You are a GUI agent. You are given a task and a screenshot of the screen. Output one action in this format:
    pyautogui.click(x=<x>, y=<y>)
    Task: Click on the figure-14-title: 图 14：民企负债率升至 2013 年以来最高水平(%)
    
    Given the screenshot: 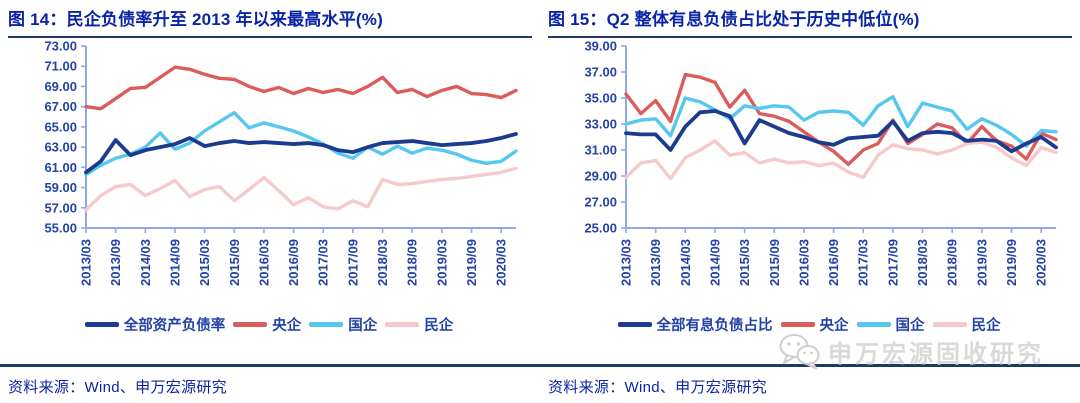 What is the action you would take?
    pyautogui.click(x=270, y=19)
    